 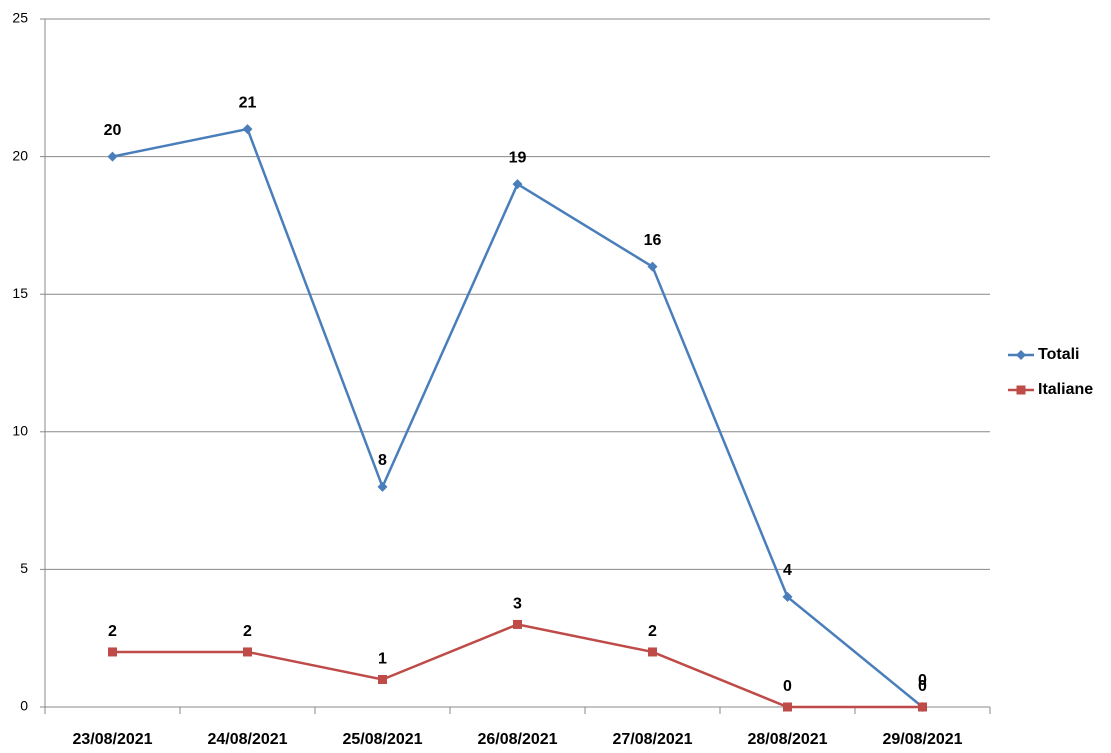 I want to click on x-tick-label: 27/08/2021, so click(x=652, y=739).